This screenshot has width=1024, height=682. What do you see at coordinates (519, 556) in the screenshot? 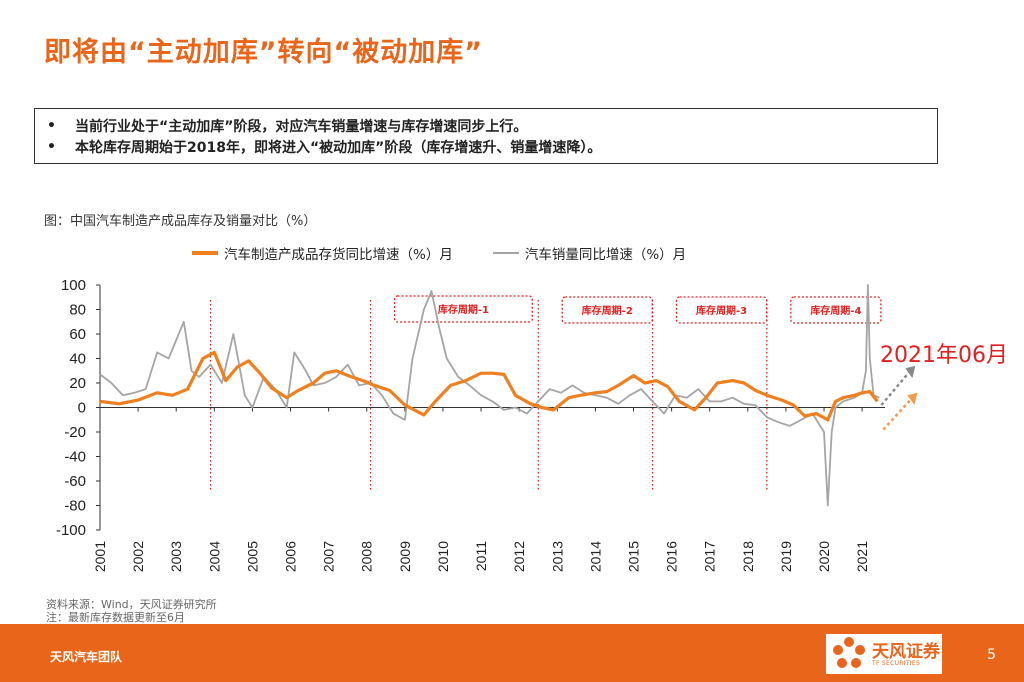
I see `x-tick-label: 2012` at bounding box center [519, 556].